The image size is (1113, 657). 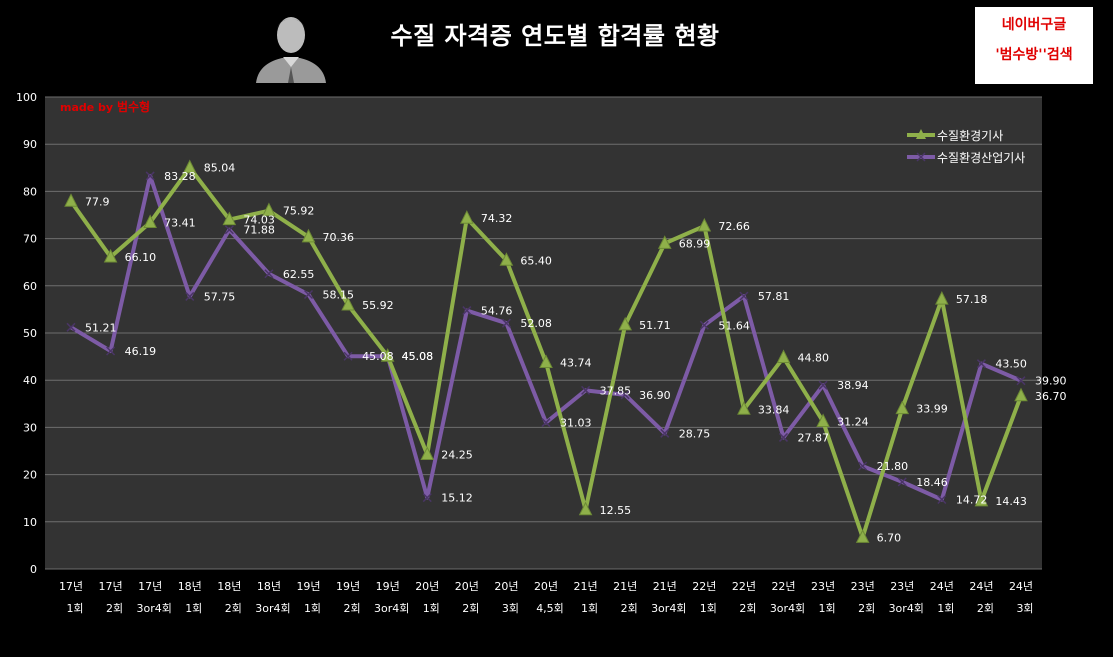 I want to click on series2-data-label: 37.85, so click(x=616, y=390).